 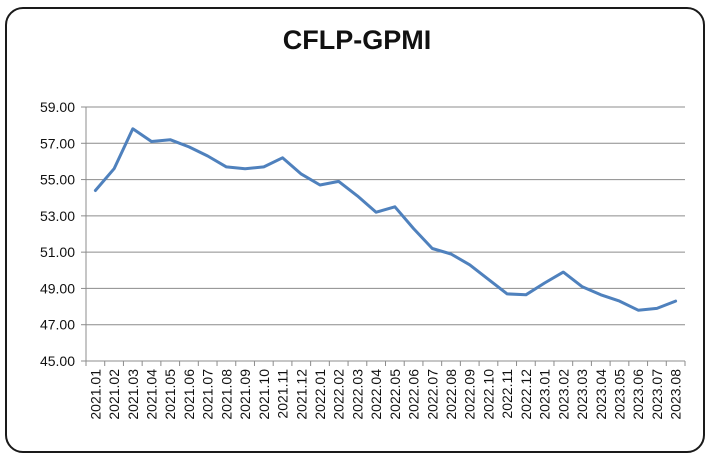 What do you see at coordinates (283, 394) in the screenshot?
I see `x-tick-label: 2021.11` at bounding box center [283, 394].